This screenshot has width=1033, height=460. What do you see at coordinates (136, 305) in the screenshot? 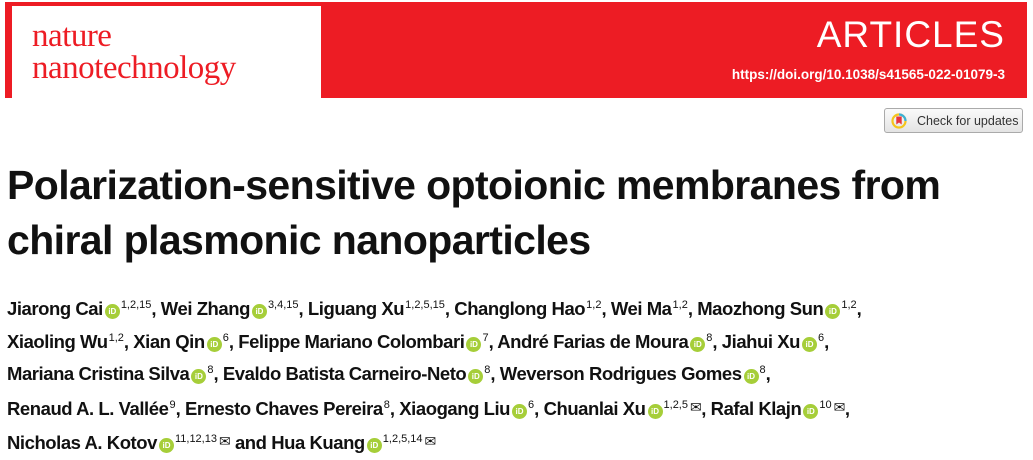
I see `affiliation-superscript: 1,2,15` at bounding box center [136, 305].